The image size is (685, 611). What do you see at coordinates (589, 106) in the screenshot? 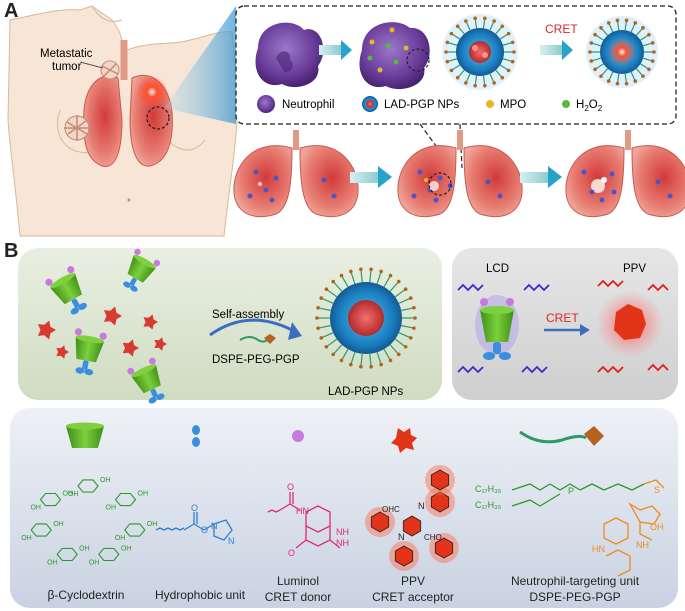
I see `legend-h2o2-label: H2O2` at bounding box center [589, 106].